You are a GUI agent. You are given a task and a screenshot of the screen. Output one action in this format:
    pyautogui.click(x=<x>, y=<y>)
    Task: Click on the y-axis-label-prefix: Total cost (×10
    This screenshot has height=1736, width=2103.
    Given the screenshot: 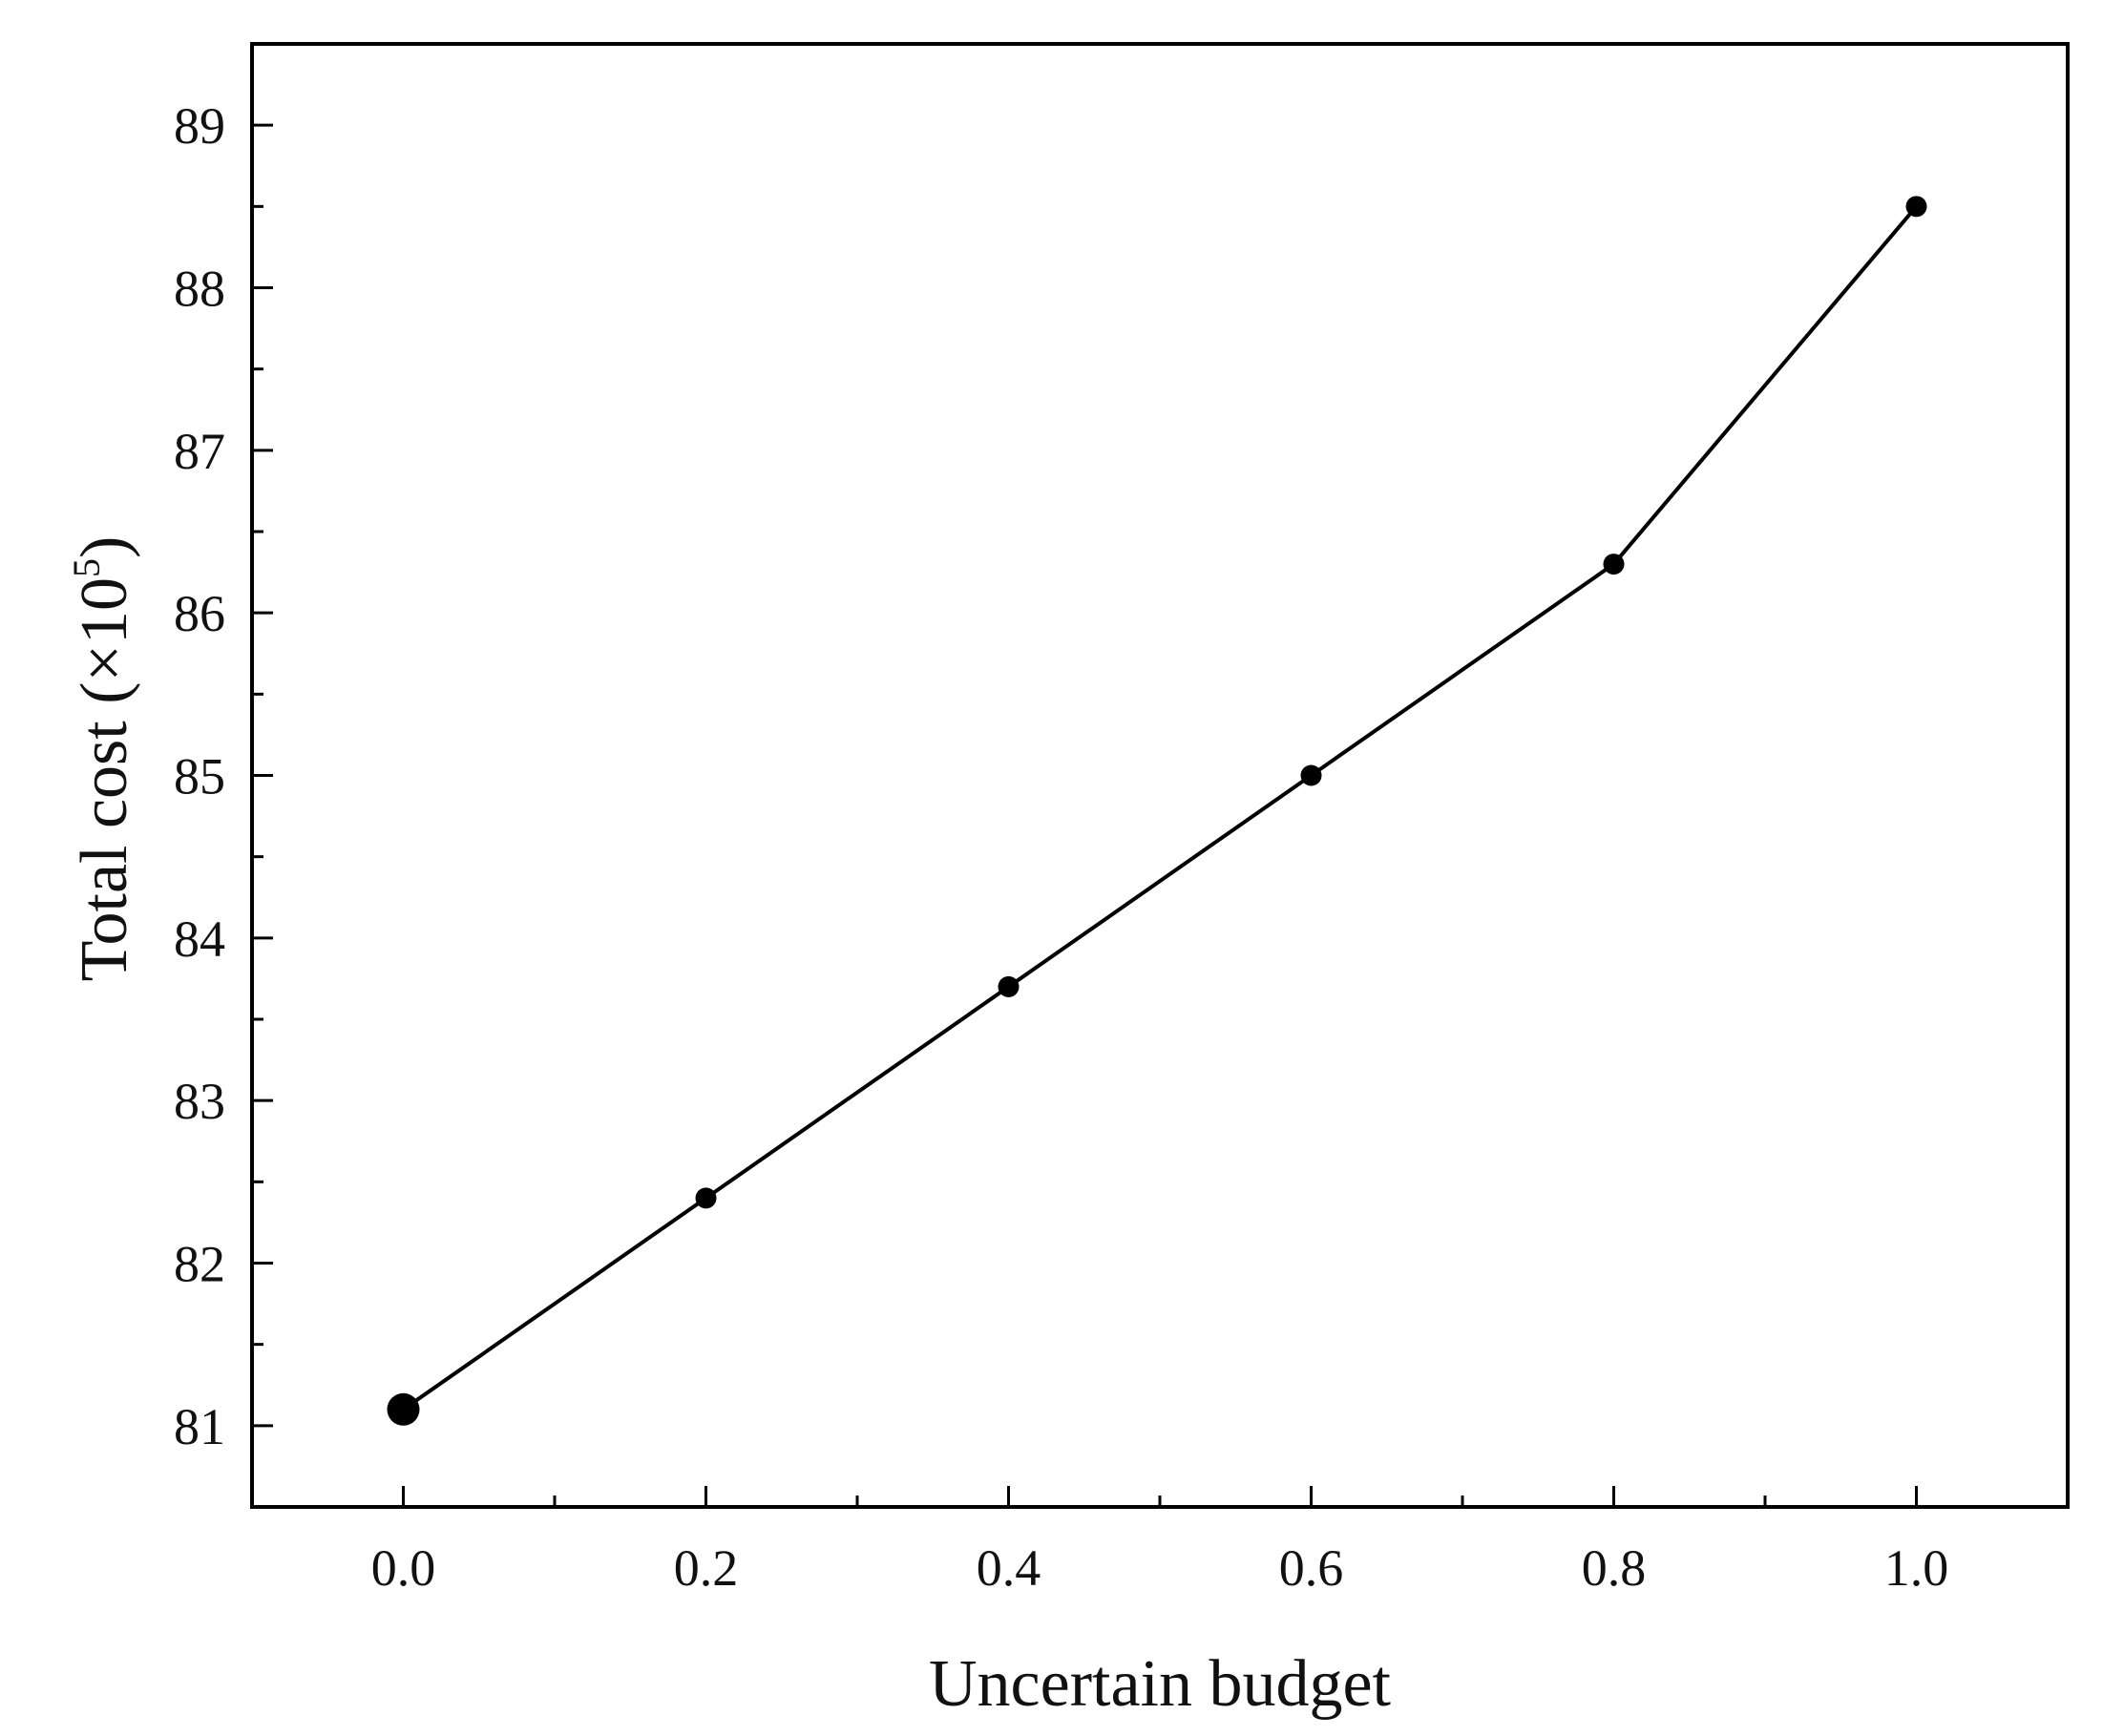 What is the action you would take?
    pyautogui.click(x=104, y=779)
    